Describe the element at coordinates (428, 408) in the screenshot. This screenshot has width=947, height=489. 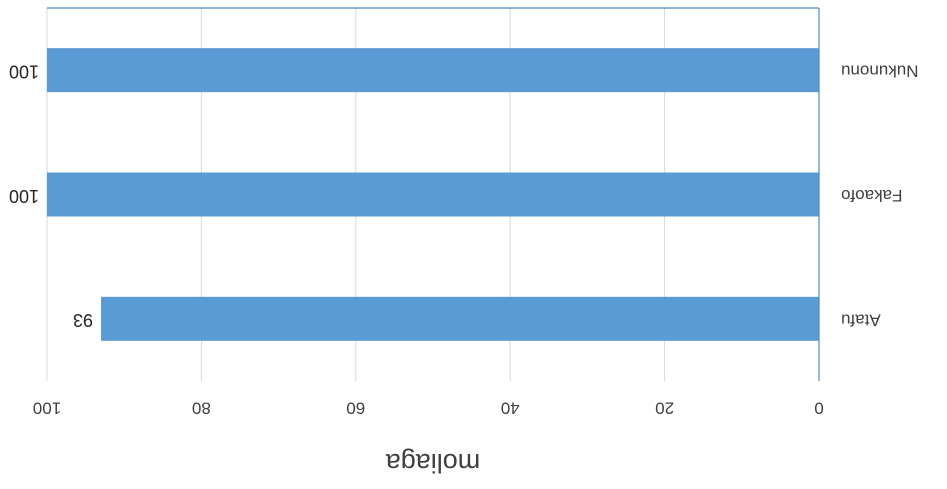
I see `x-tick-labels: 0 20 40 60 80 100` at that location.